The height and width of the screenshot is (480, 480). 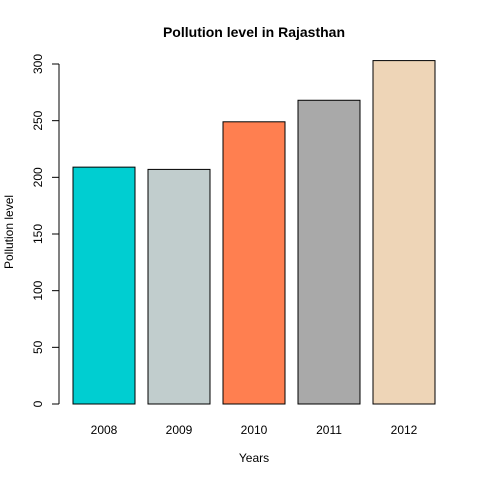 I want to click on y-axis: 0 50 100 150 200 250 300, so click(x=45, y=230).